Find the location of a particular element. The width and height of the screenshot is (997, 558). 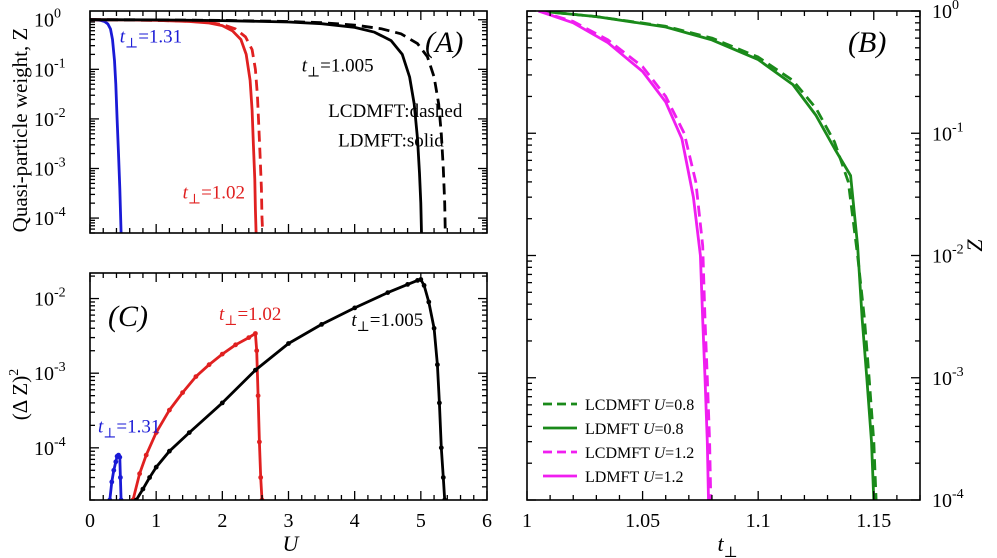

x-axis-title: t⊥ is located at coordinates (728, 544).